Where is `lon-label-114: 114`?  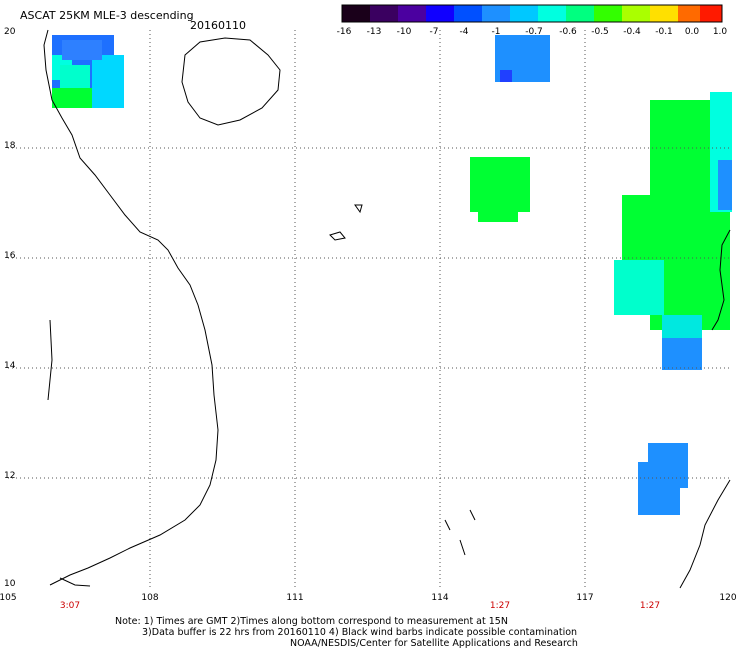 lon-label-114: 114 is located at coordinates (440, 598).